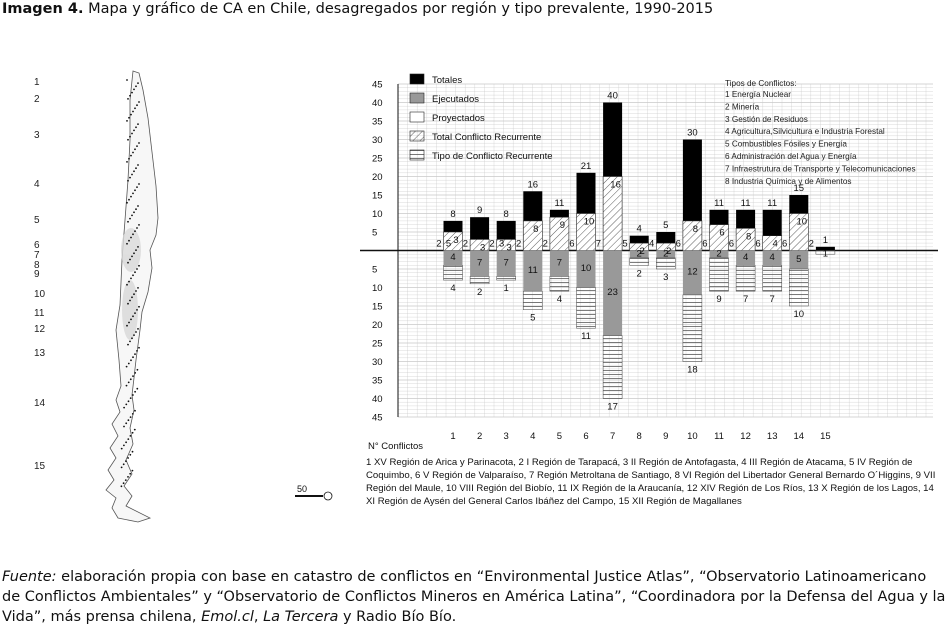  What do you see at coordinates (692, 436) in the screenshot?
I see `x-tick-label: 10` at bounding box center [692, 436].